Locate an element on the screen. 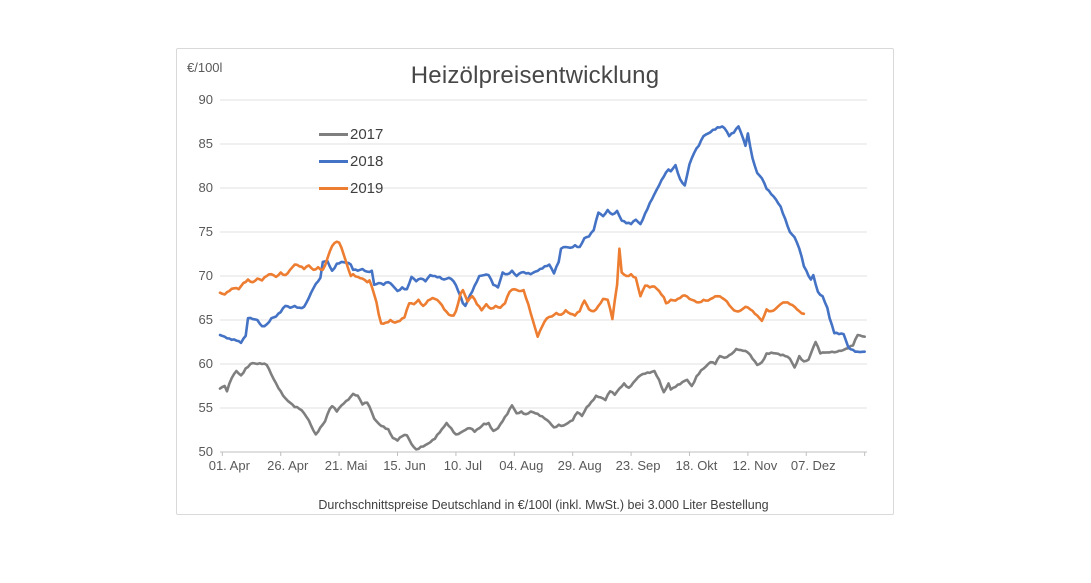 The image size is (1091, 583). y-axis-tick-label: 85 is located at coordinates (205, 143).